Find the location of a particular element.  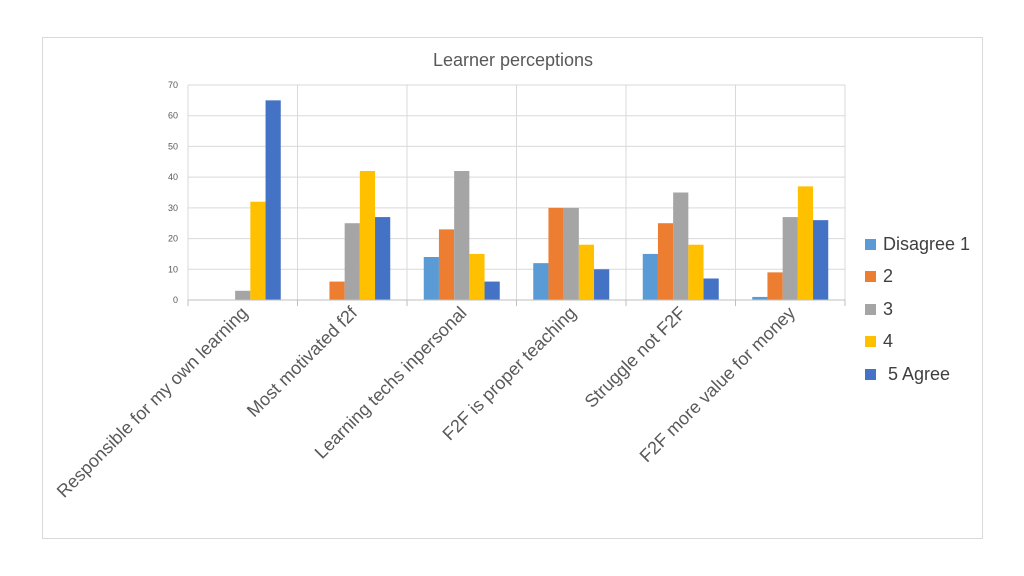

legend: Disagree 1 2 3 4 5 Agree is located at coordinates (917, 309).